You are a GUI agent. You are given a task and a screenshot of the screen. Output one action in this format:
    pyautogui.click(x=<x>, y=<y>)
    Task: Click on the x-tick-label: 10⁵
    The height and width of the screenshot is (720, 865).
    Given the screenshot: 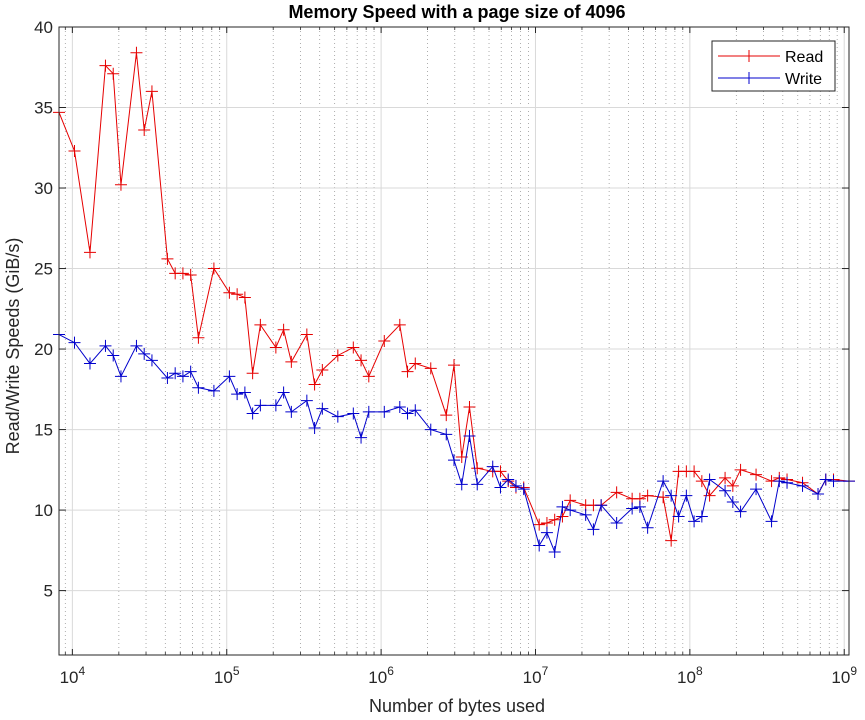 What is the action you would take?
    pyautogui.click(x=227, y=675)
    